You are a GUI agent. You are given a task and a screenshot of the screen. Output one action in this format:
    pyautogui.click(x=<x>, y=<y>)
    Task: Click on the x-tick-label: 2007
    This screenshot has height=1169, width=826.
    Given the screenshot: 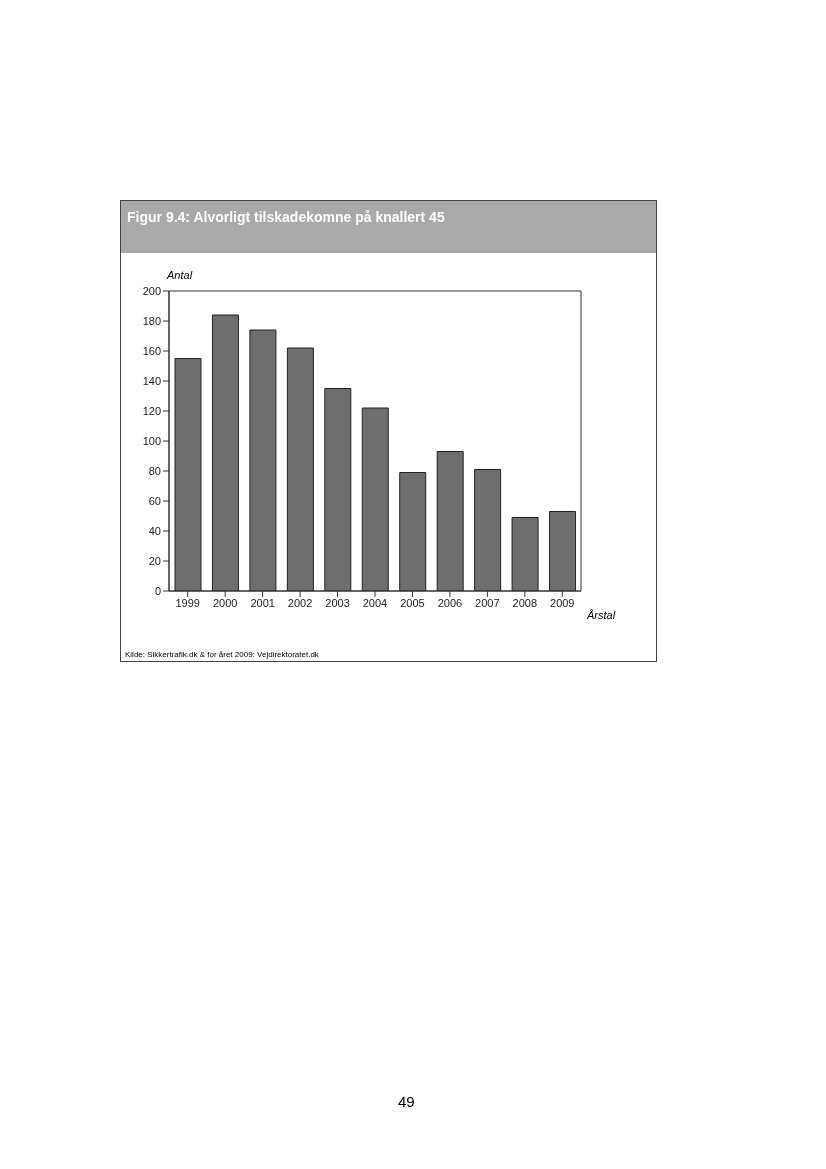 What is the action you would take?
    pyautogui.click(x=487, y=602)
    